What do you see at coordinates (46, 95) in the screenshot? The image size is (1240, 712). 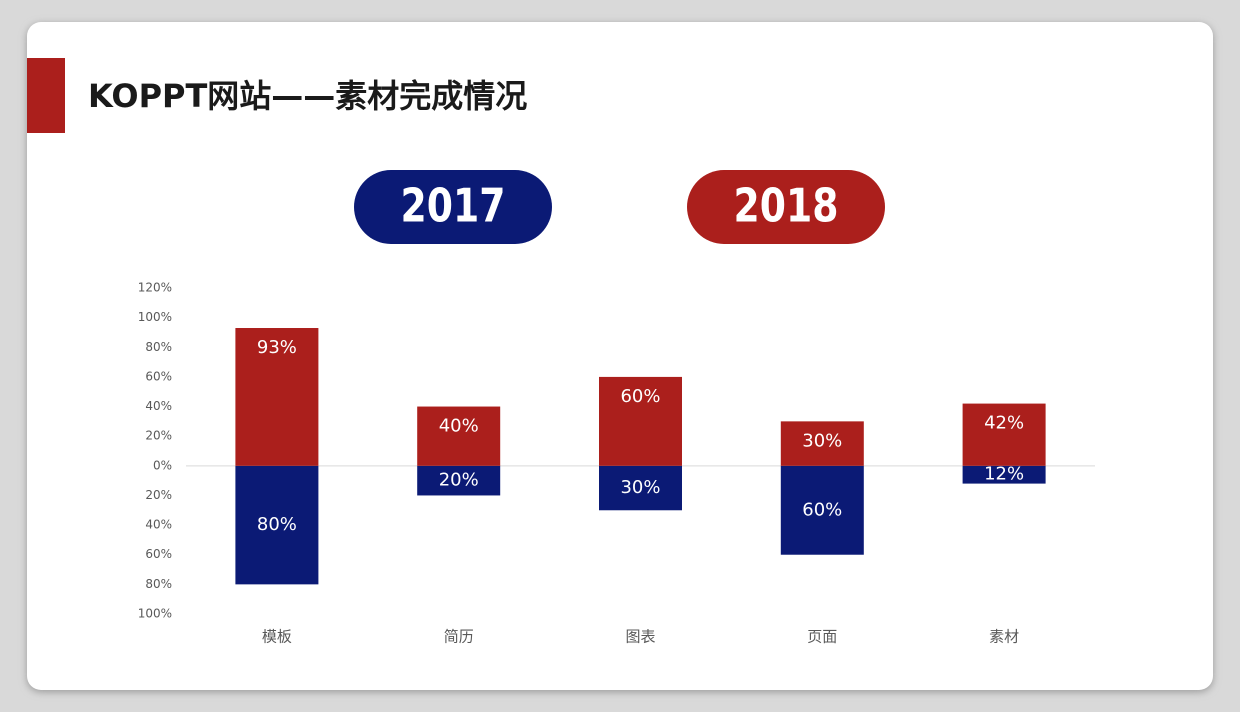 I see `title-accent` at bounding box center [46, 95].